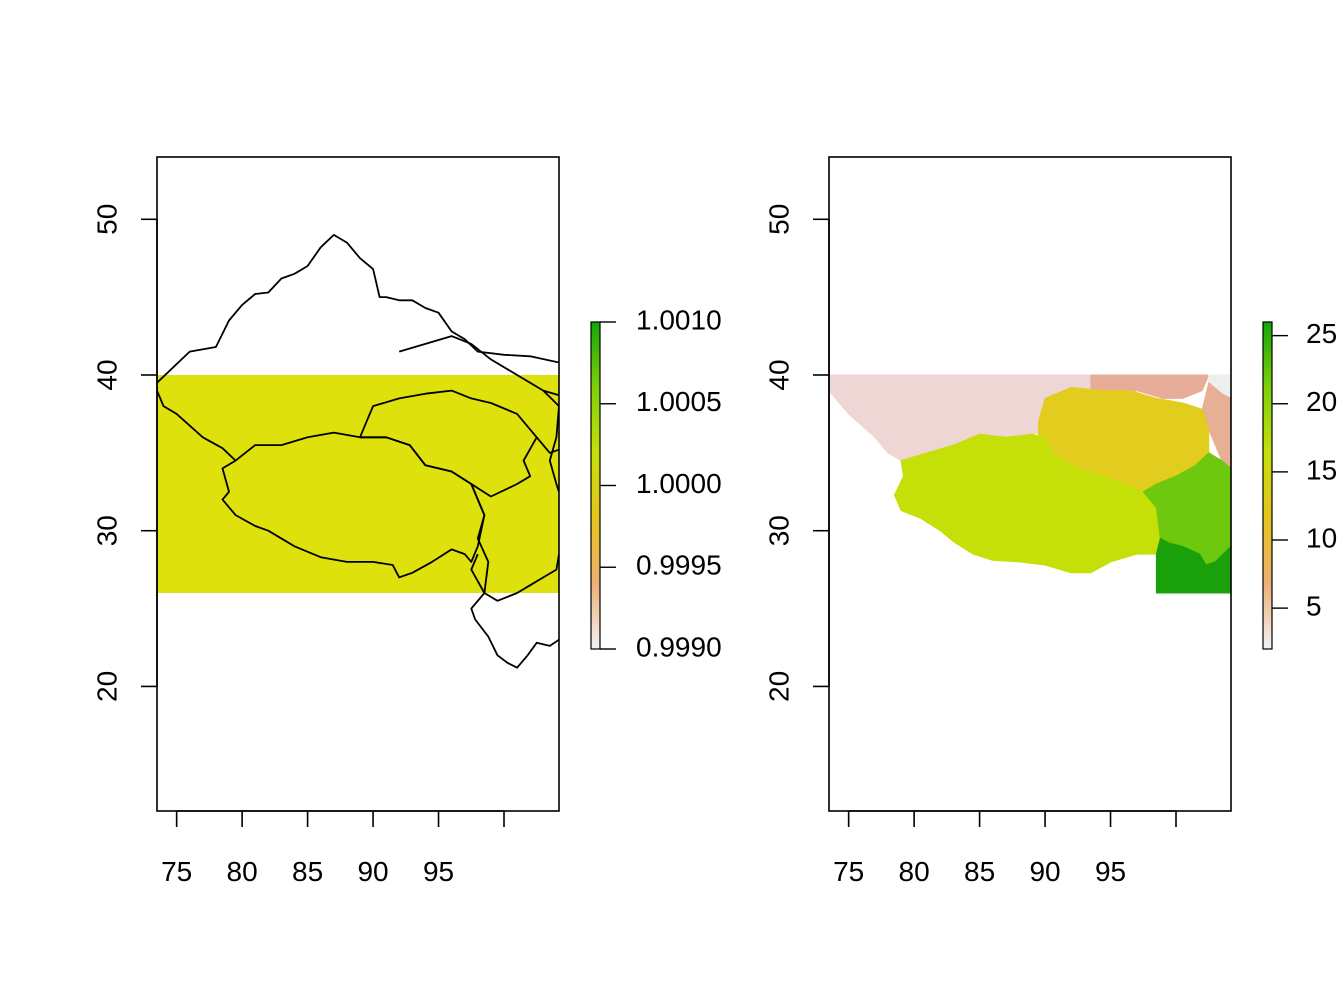 This screenshot has width=1344, height=1008. I want to click on left-boundaries-layer, so click(358, 451).